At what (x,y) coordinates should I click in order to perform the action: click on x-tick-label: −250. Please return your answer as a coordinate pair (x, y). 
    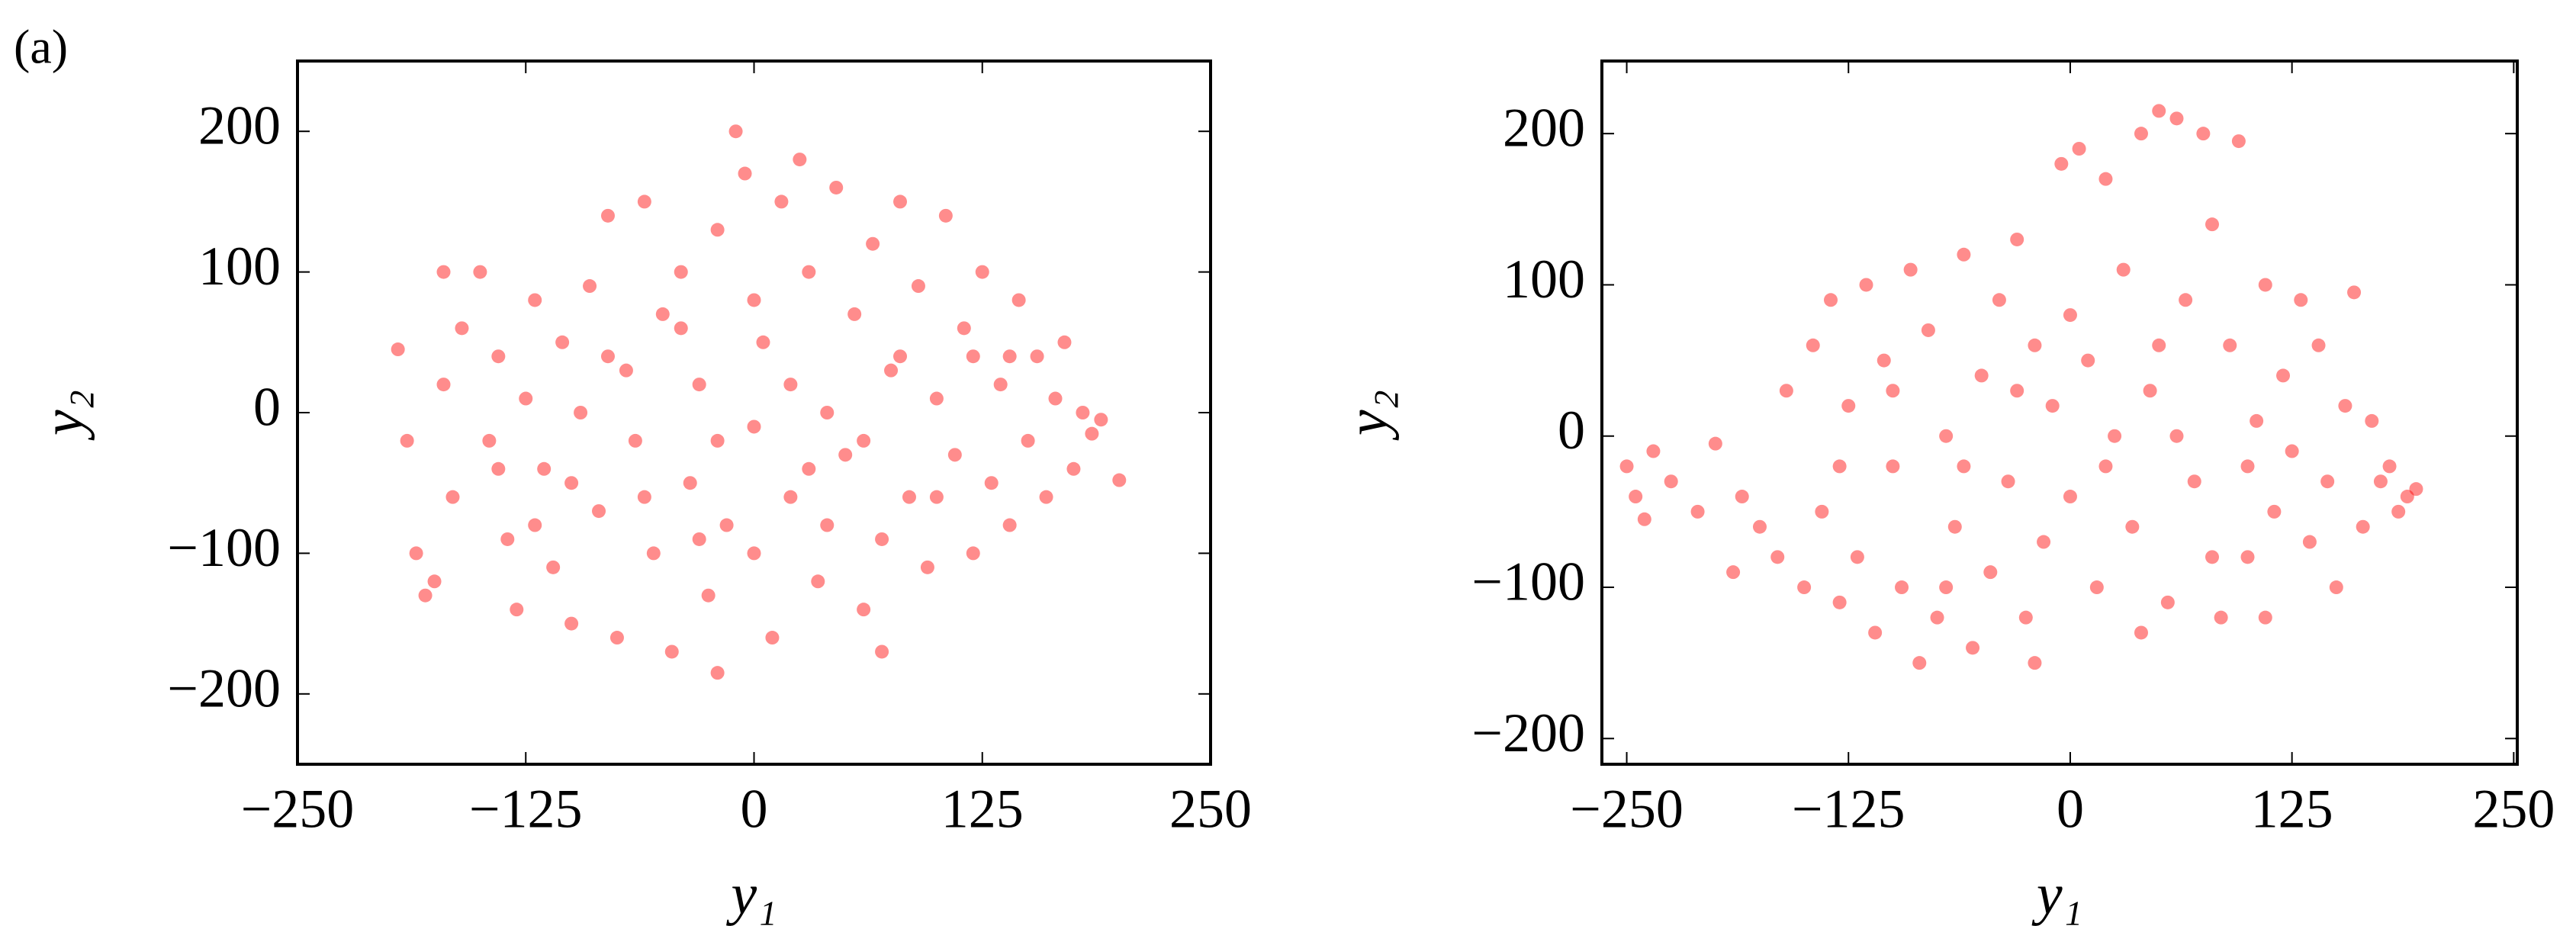
    Looking at the image, I should click on (1627, 809).